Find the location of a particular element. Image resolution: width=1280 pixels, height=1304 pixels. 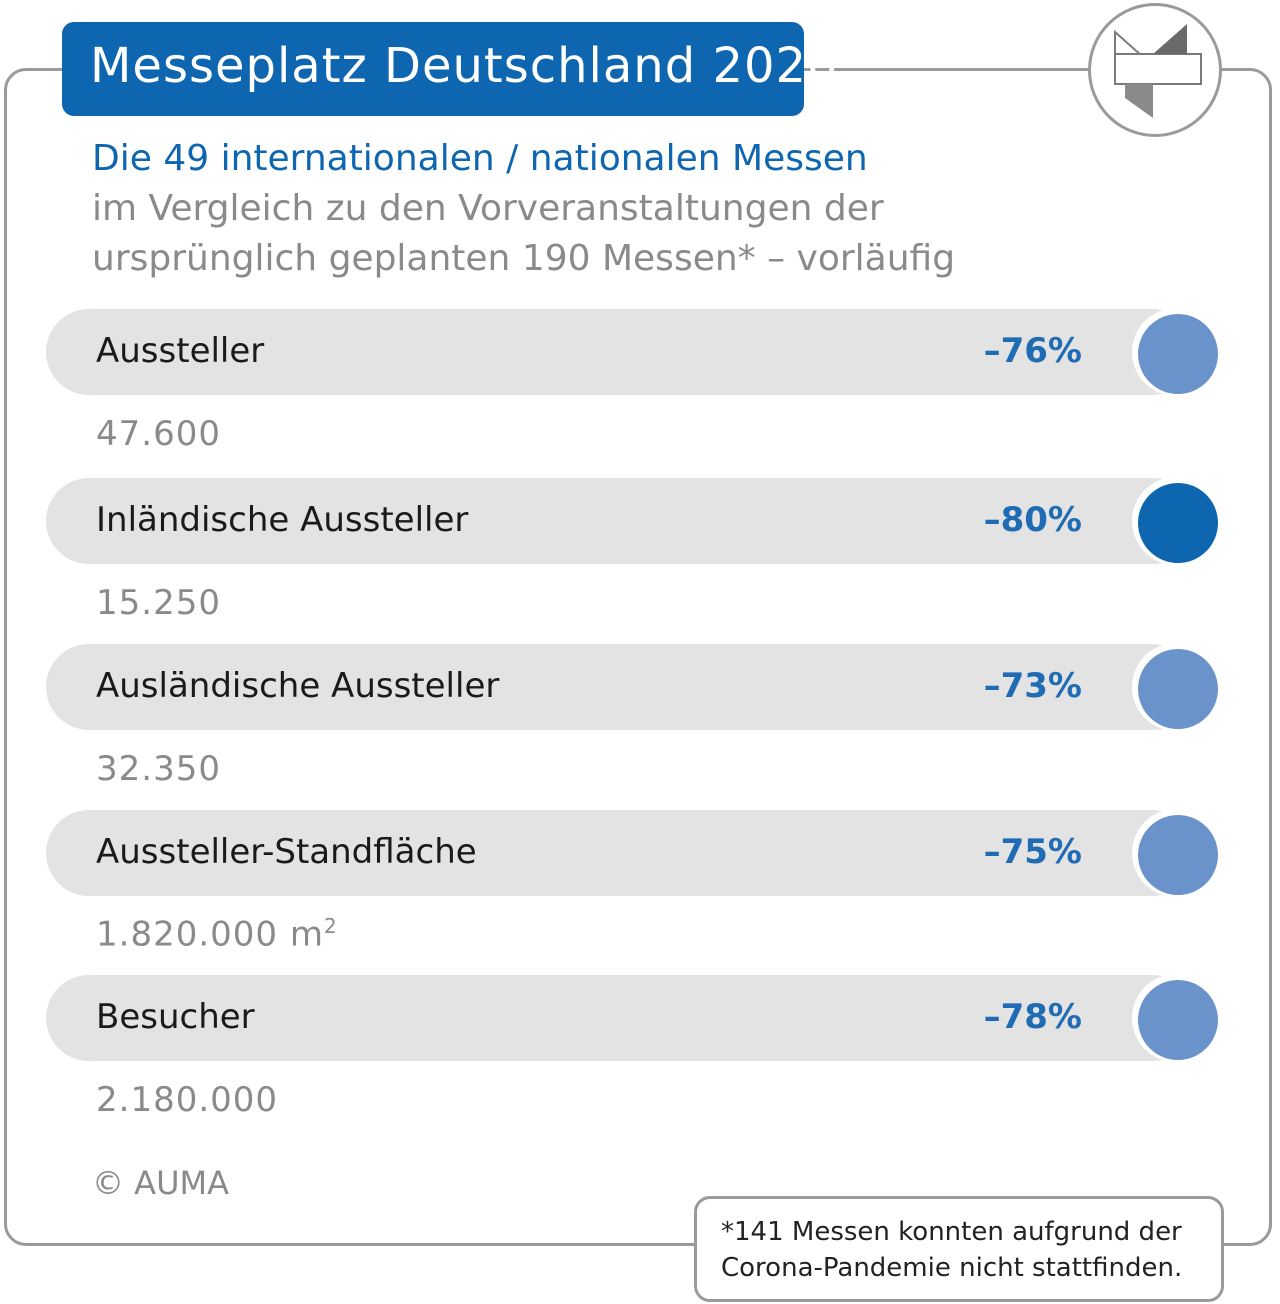

page-title: Messeplatz Deutschland 2020 is located at coordinates (464, 66).